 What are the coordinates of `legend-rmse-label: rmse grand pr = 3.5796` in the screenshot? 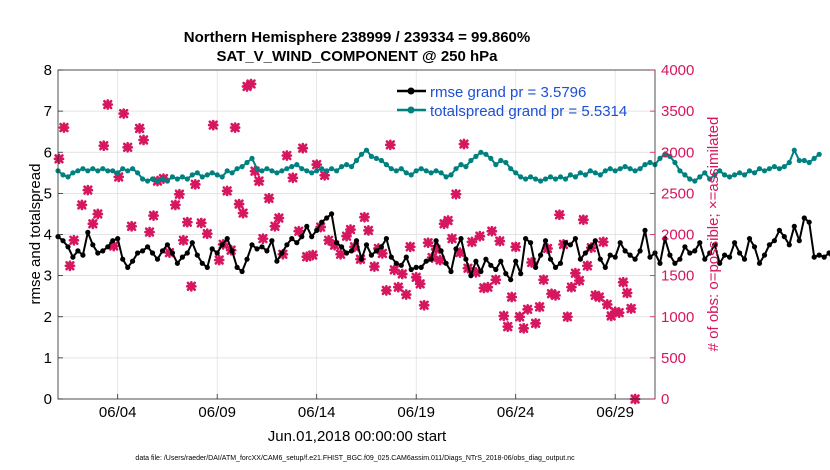 It's located at (508, 92).